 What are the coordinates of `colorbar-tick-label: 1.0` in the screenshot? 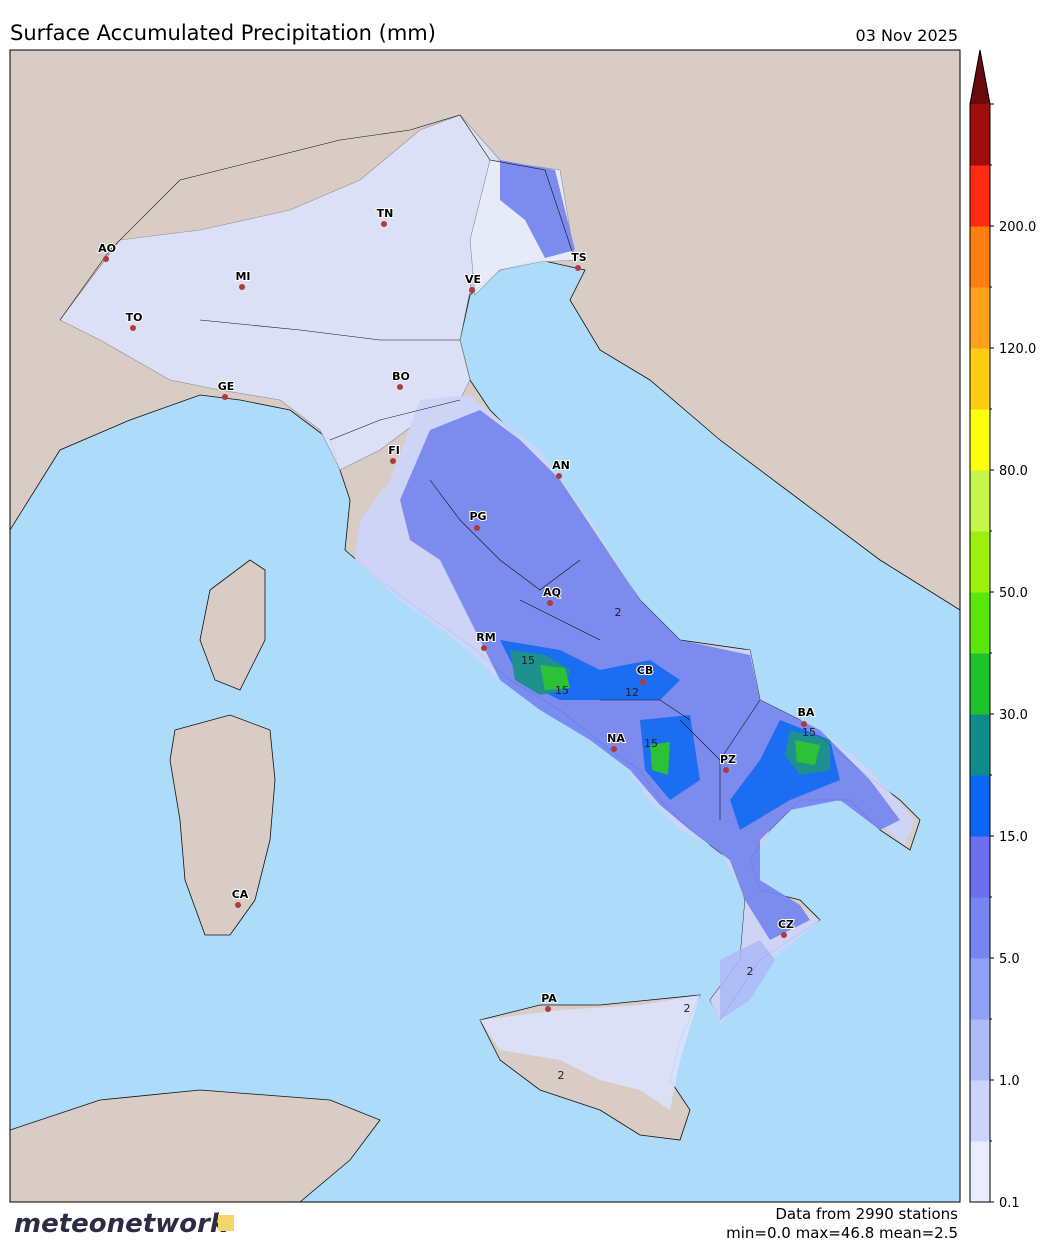 It's located at (1009, 1081).